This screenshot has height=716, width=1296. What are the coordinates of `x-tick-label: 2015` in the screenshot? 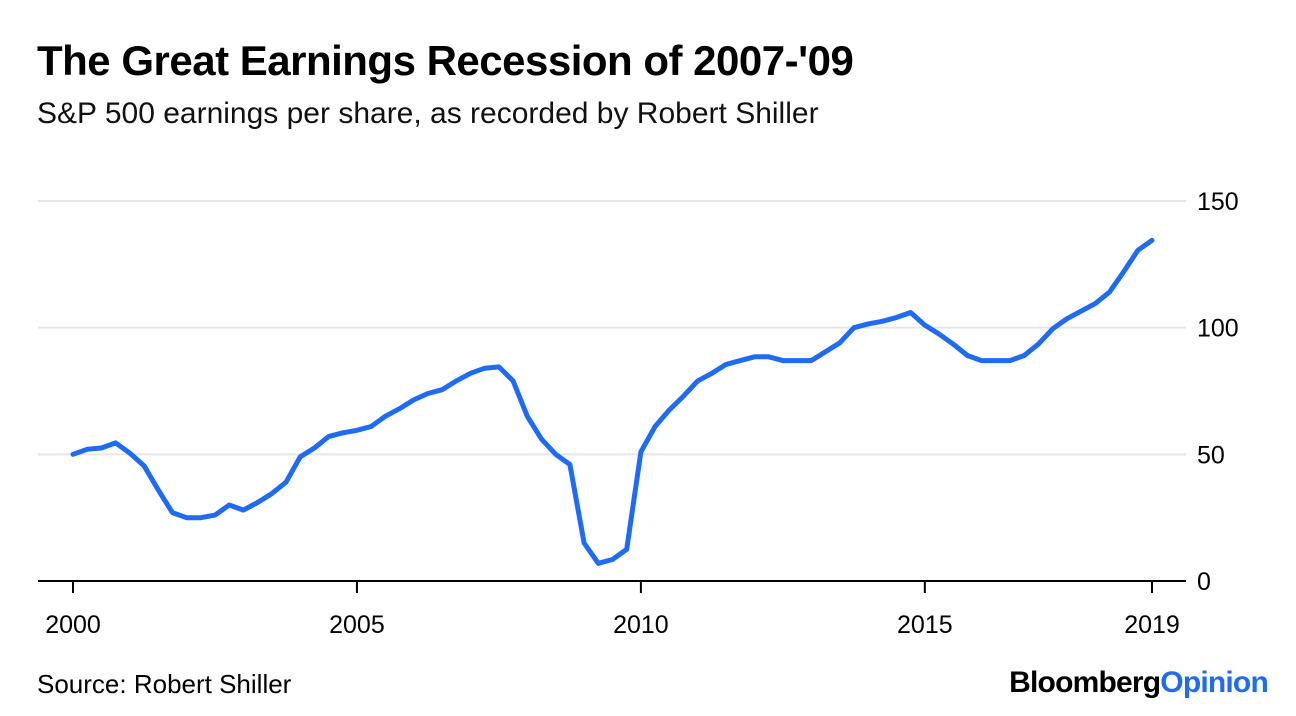 It's located at (925, 625).